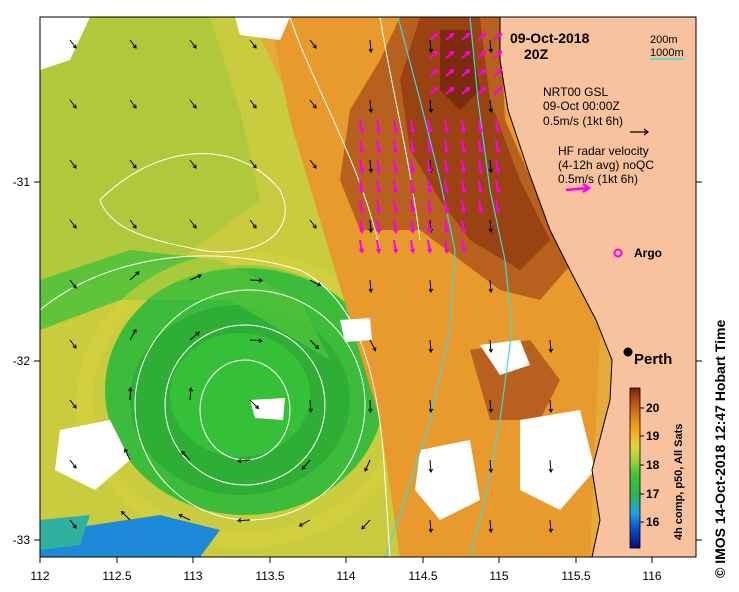  I want to click on y-tick-label: -33, so click(22, 540).